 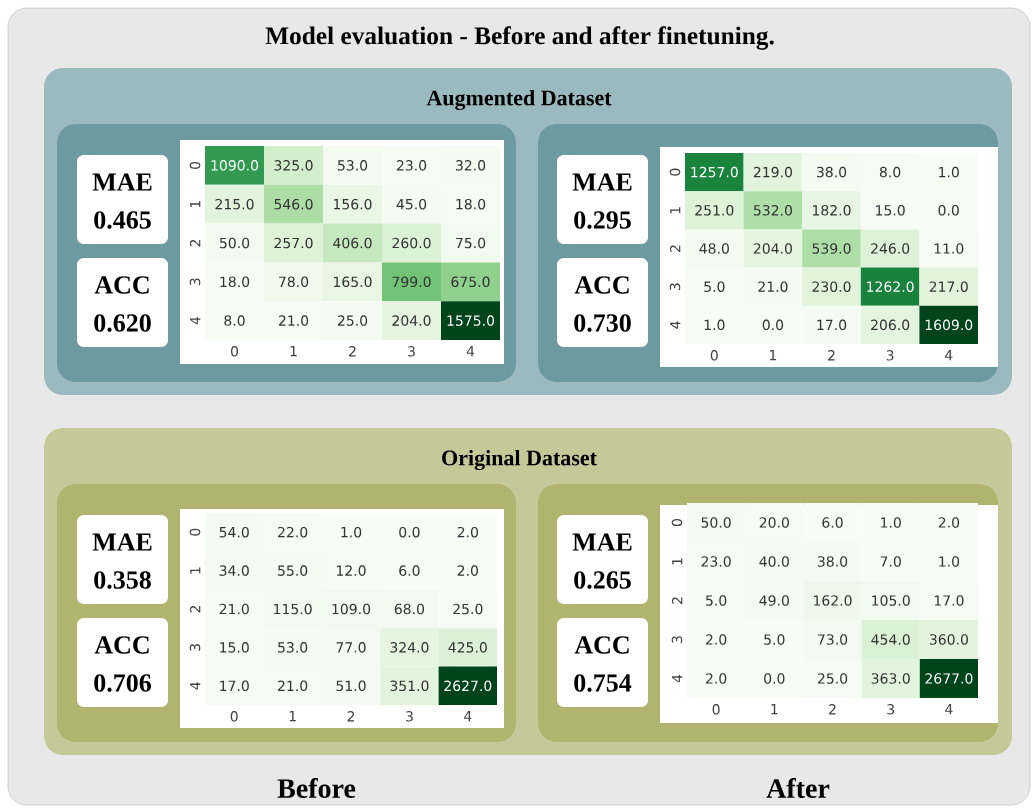 What do you see at coordinates (949, 325) in the screenshot?
I see `data-label: 1609.0` at bounding box center [949, 325].